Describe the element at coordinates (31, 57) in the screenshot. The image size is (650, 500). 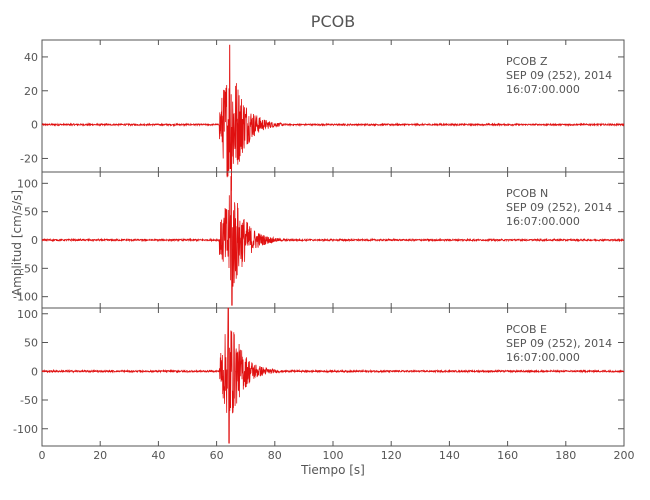
I see `y-tick-label: 40` at that location.